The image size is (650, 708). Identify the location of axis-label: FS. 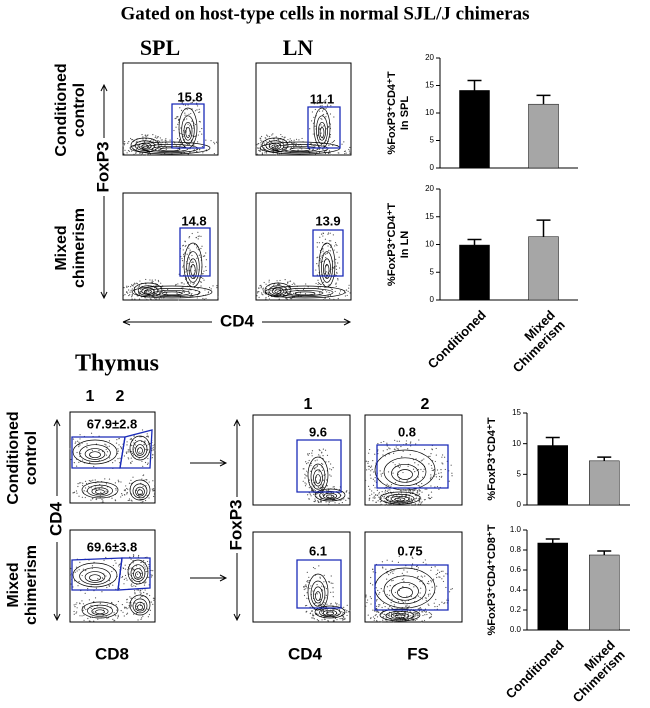
(418, 653).